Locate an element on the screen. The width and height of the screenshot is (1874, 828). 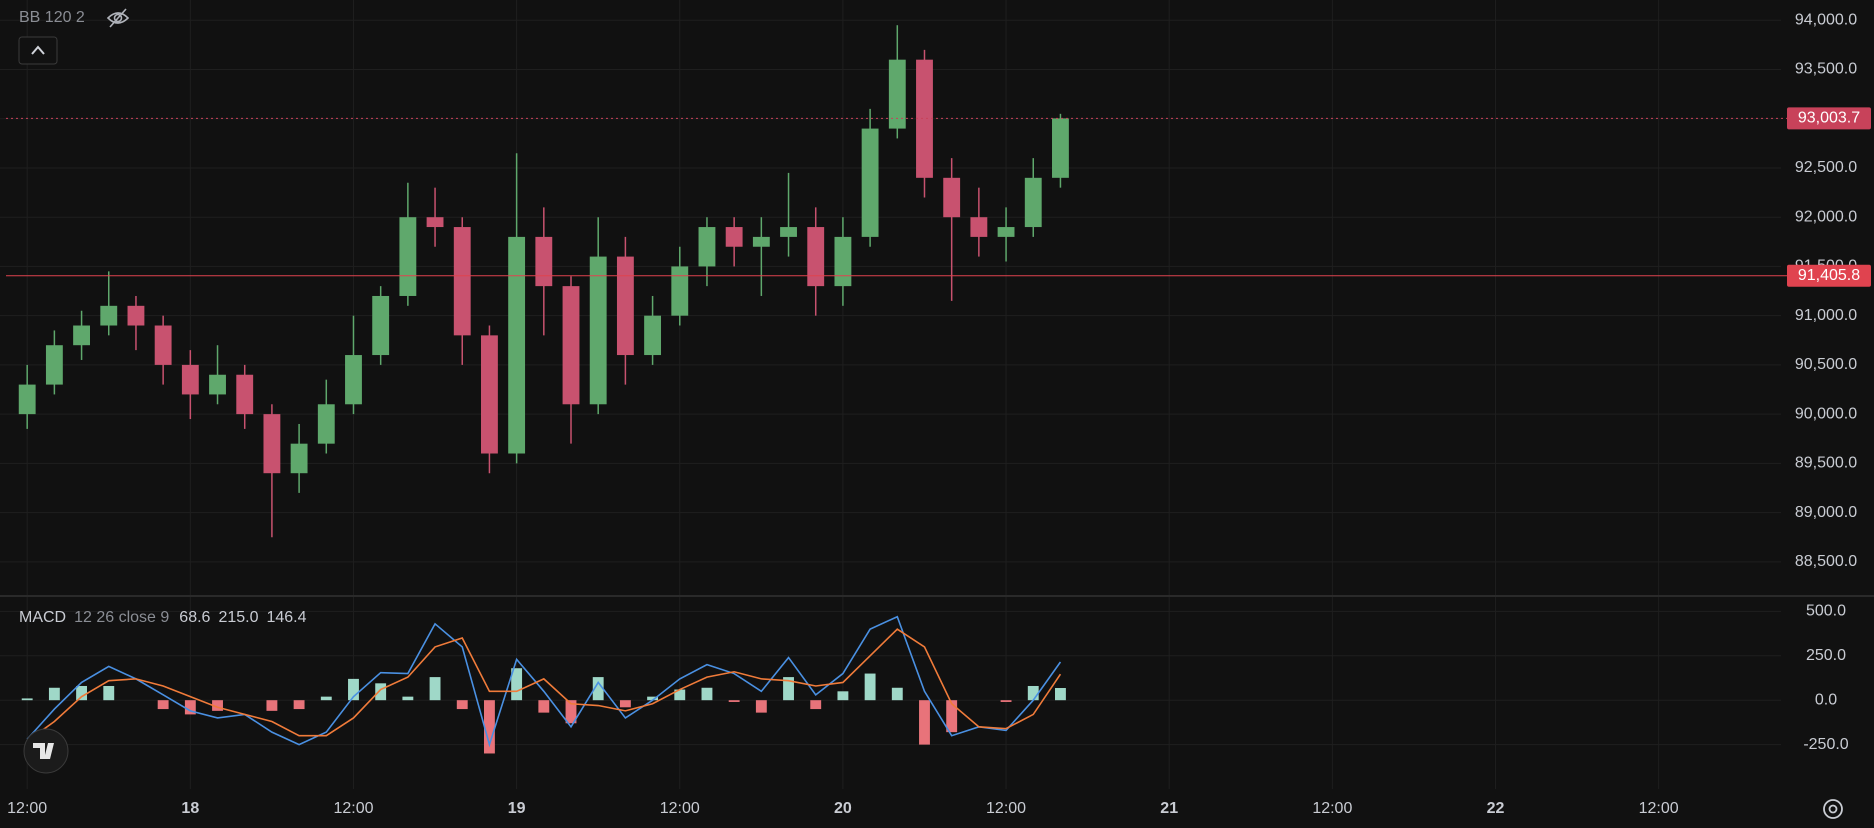
x-tick-label: 19 is located at coordinates (517, 808).